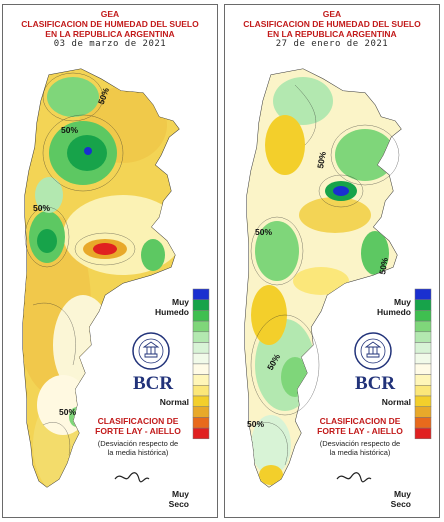  What do you see at coordinates (332, 44) in the screenshot?
I see `map-date: 27 de enero de 2021` at bounding box center [332, 44].